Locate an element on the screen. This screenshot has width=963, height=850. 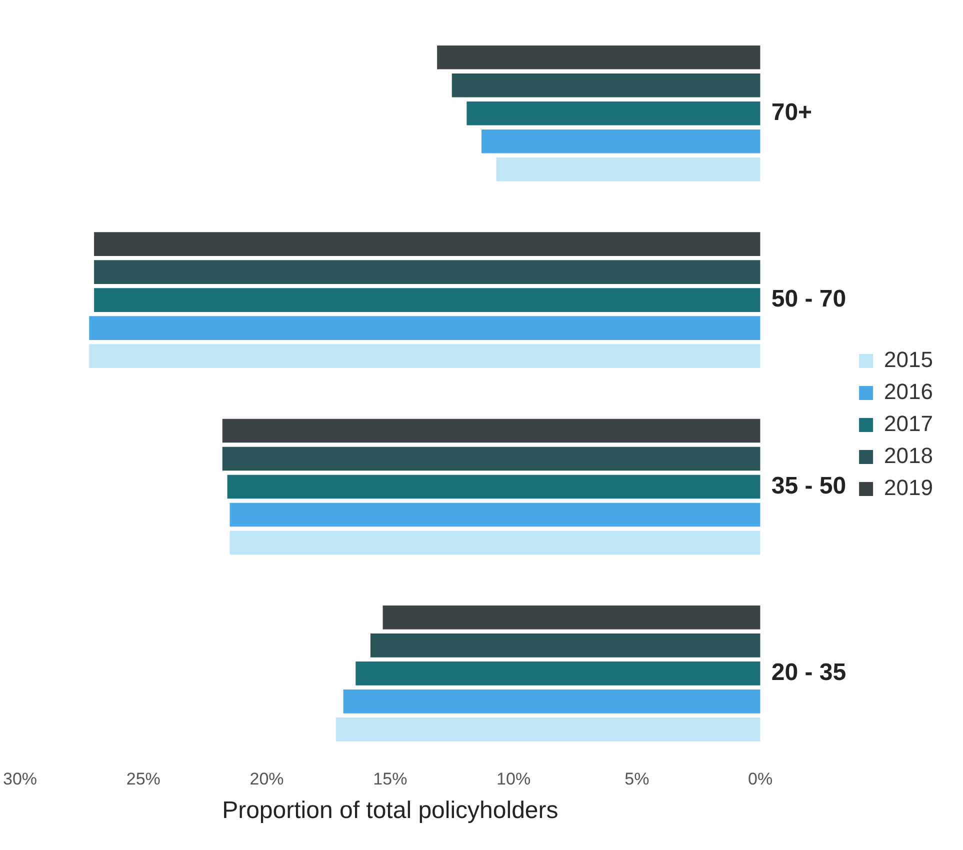
x-tick-label: 25% is located at coordinates (143, 779).